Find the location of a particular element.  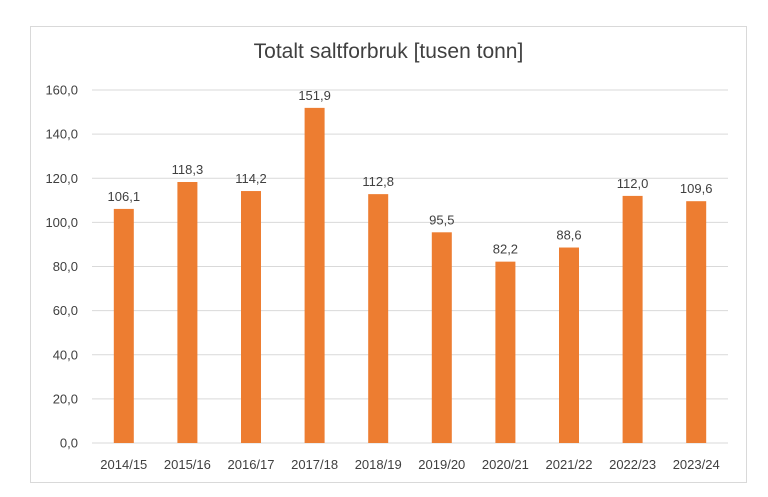

x-tick-label: 2023/24 is located at coordinates (696, 464).